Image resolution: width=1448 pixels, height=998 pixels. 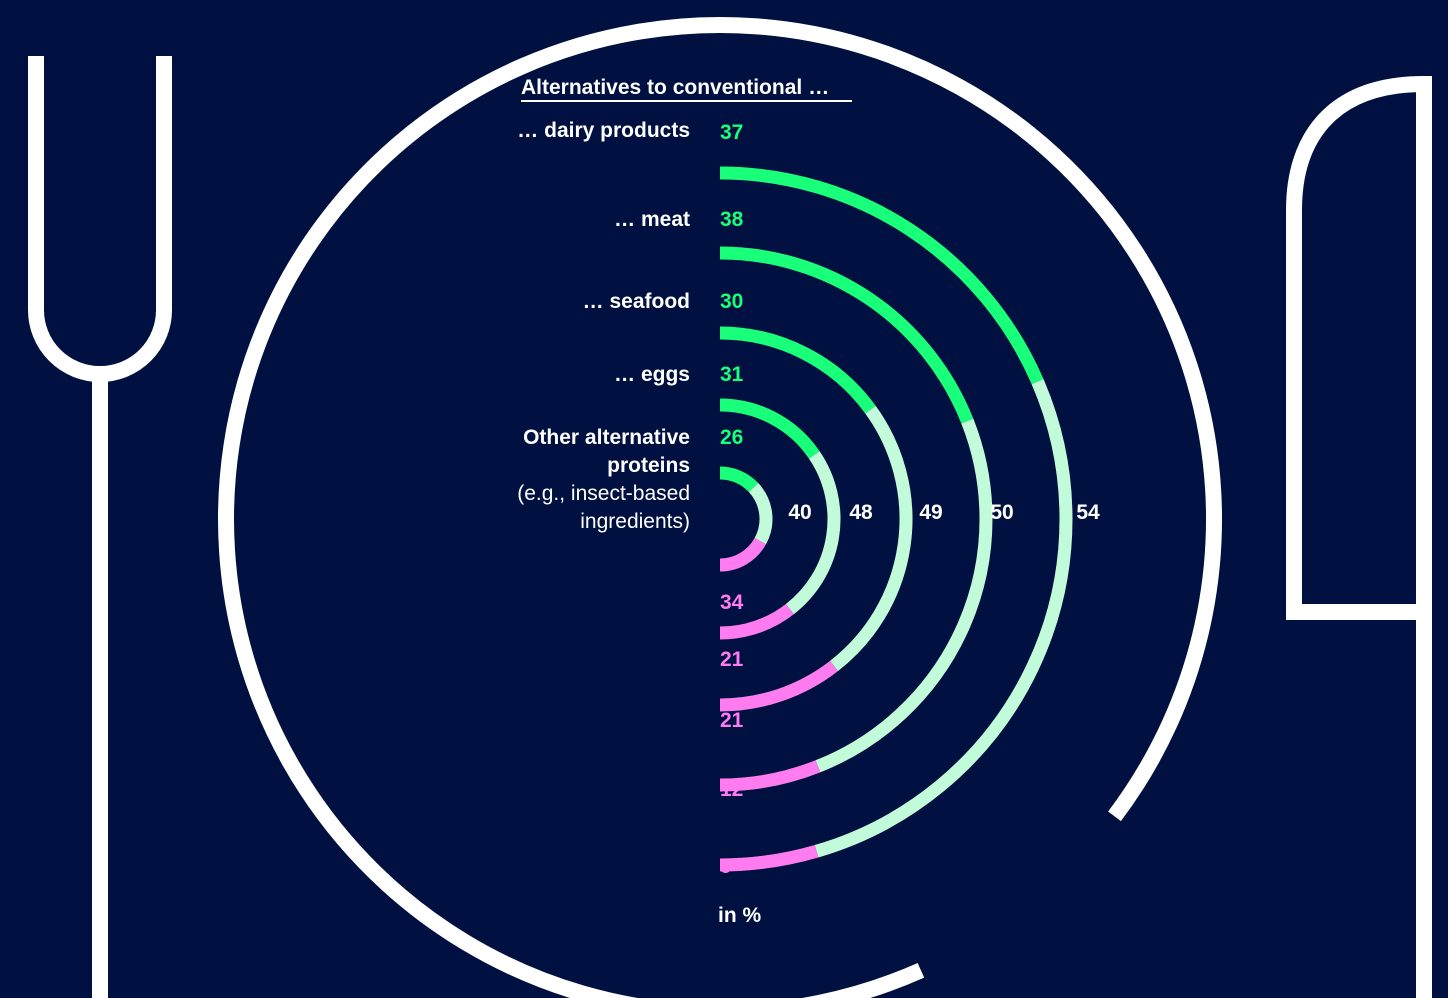 I want to click on ring-other-top-segment, so click(x=739, y=479).